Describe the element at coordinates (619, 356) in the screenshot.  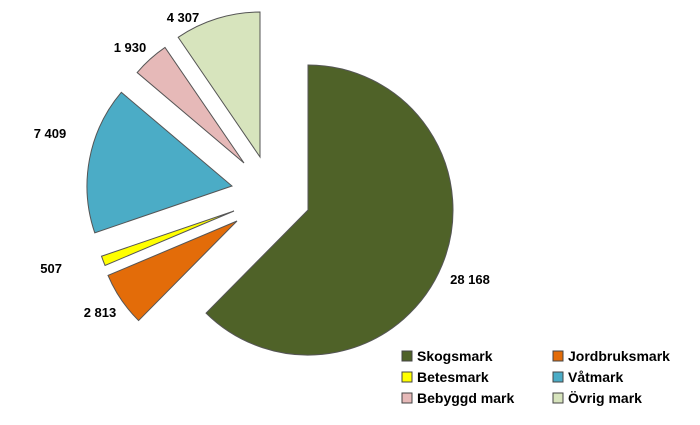
I see `legend-label-jordbruksmark: Jordbruksmark` at that location.